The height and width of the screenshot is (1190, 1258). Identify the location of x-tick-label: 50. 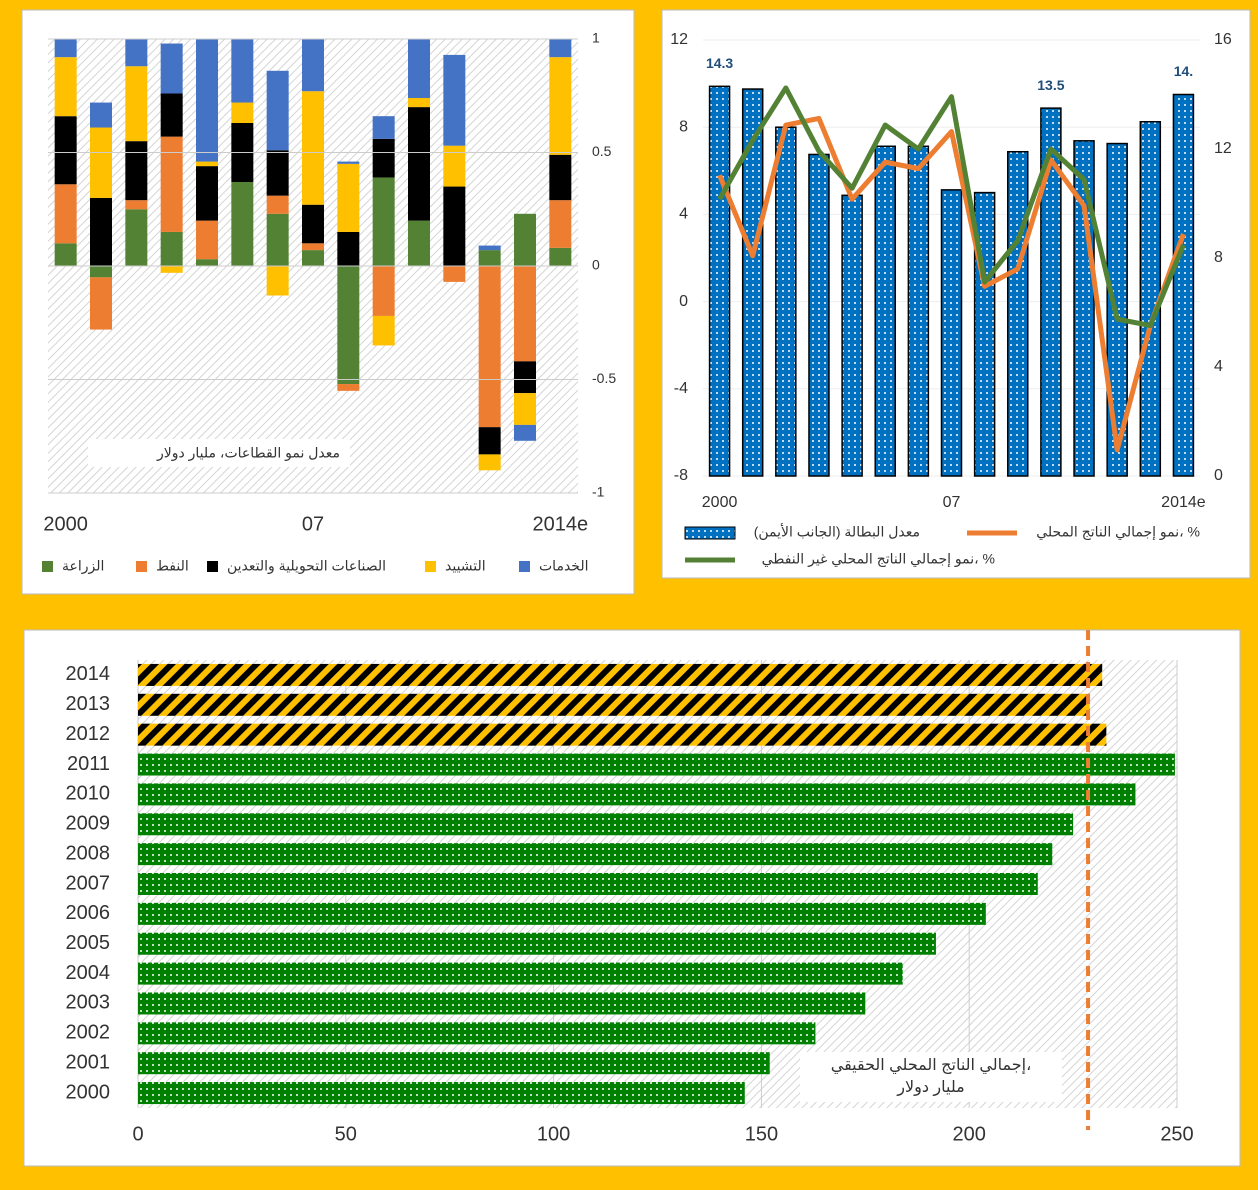
(346, 1134).